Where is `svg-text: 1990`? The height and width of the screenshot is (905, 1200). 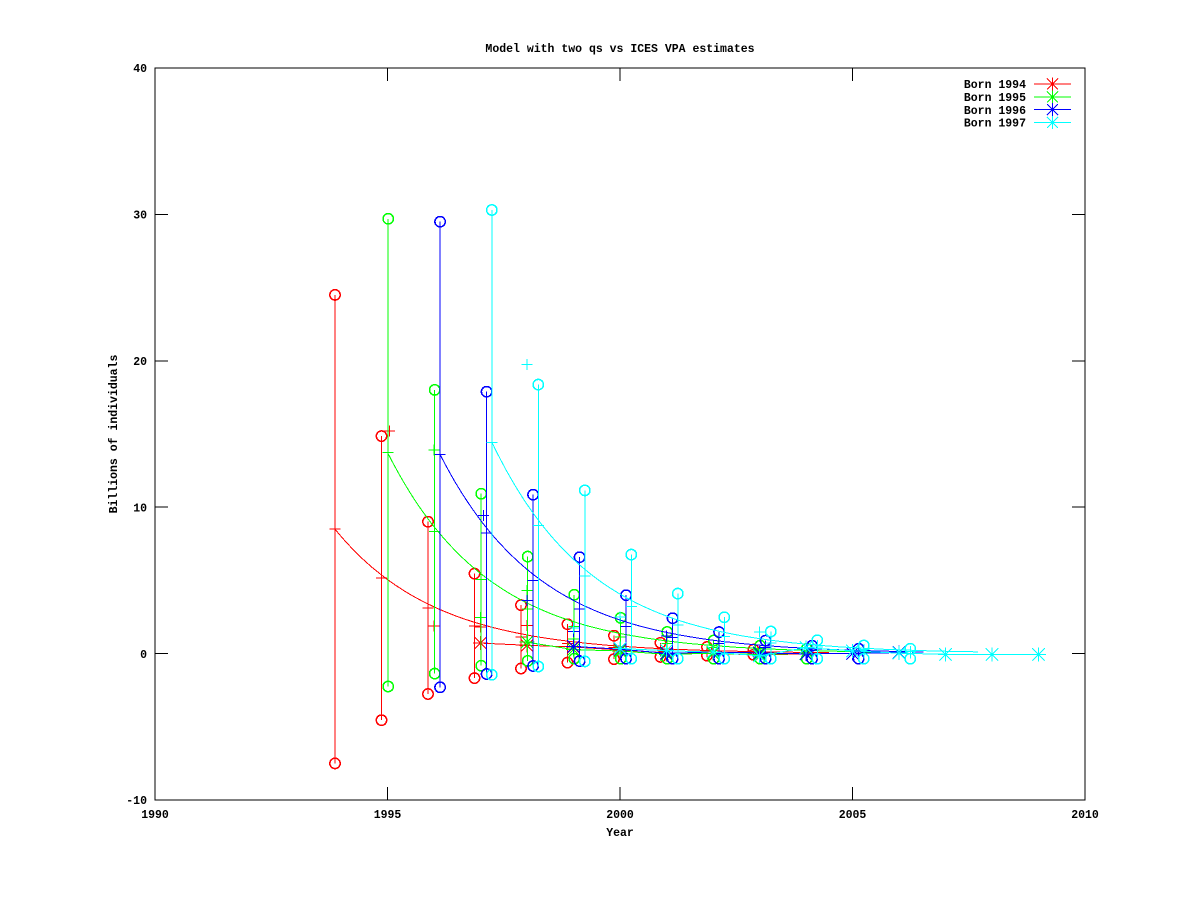
svg-text: 1990 is located at coordinates (155, 815).